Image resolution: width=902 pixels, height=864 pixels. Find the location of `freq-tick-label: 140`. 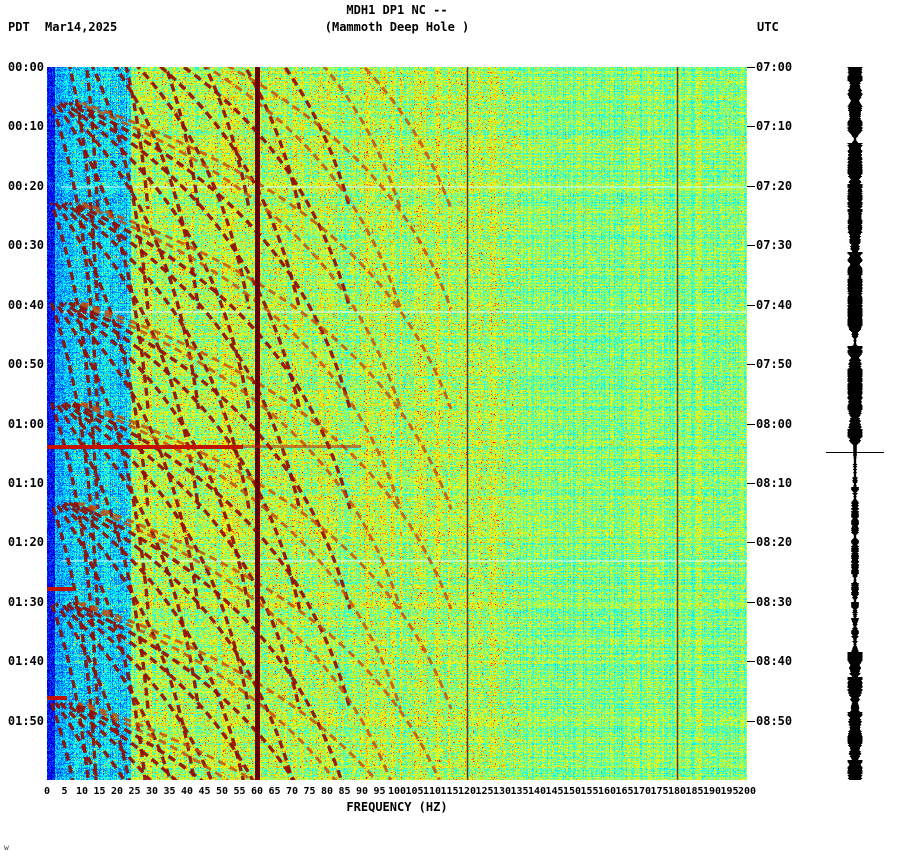

freq-tick-label: 140 is located at coordinates (537, 791).